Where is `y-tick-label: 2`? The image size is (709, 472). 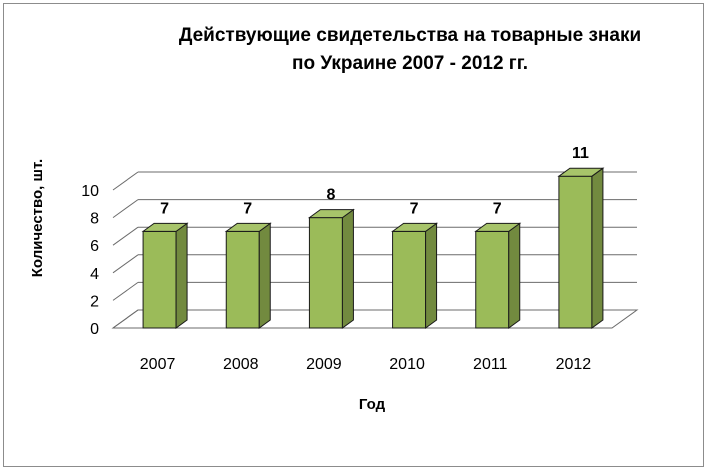
y-tick-label: 2 is located at coordinates (94, 301).